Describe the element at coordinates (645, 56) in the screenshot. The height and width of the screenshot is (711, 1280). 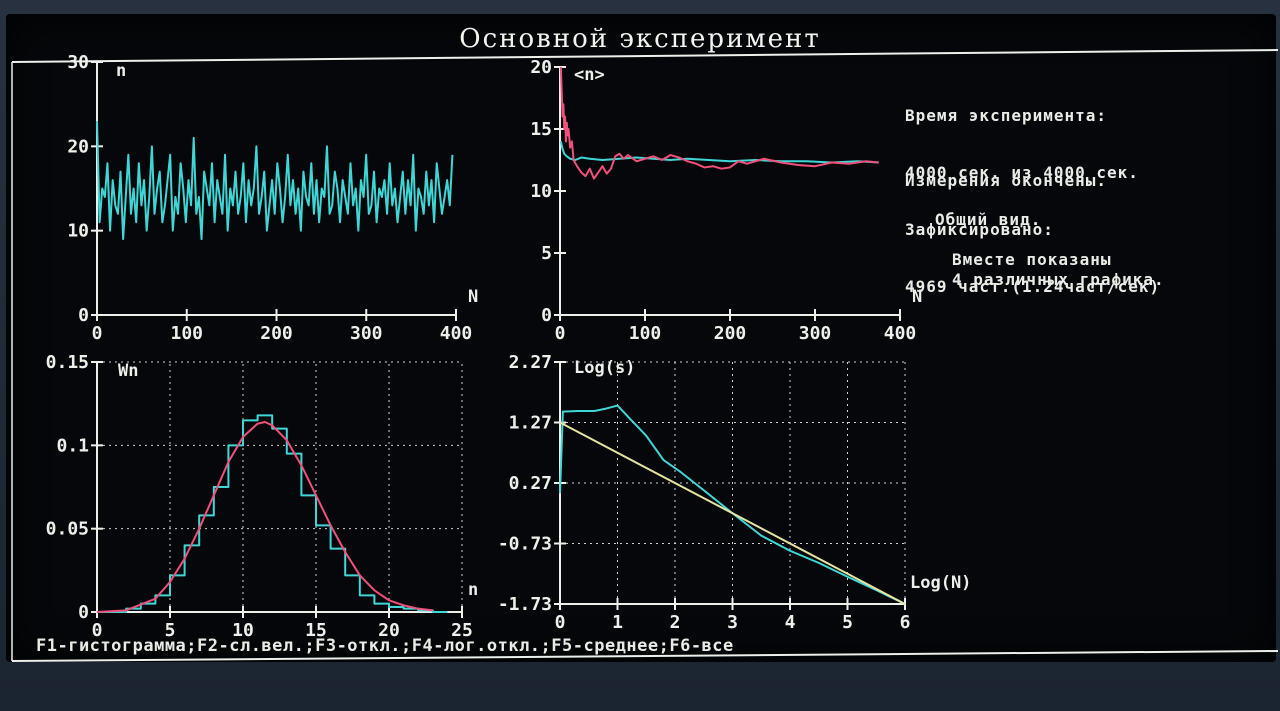
I see `title-rule` at that location.